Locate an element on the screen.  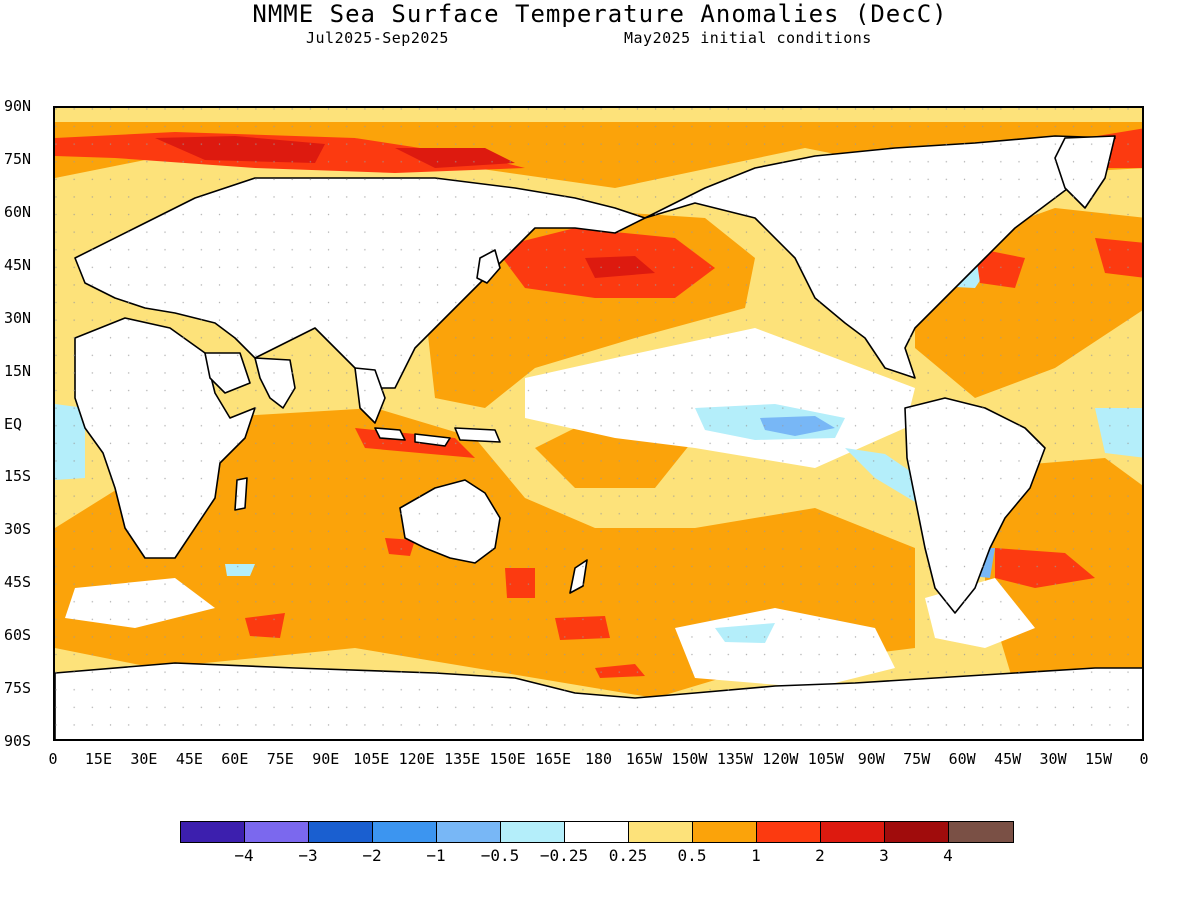
lon-label: 90W is located at coordinates (871, 759).